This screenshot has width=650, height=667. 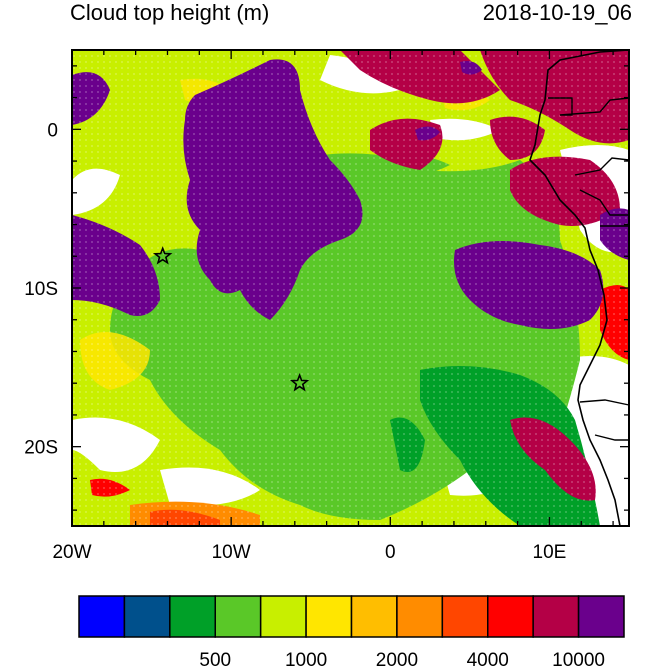 I want to click on plot-title: Cloud top height (m), so click(x=170, y=12).